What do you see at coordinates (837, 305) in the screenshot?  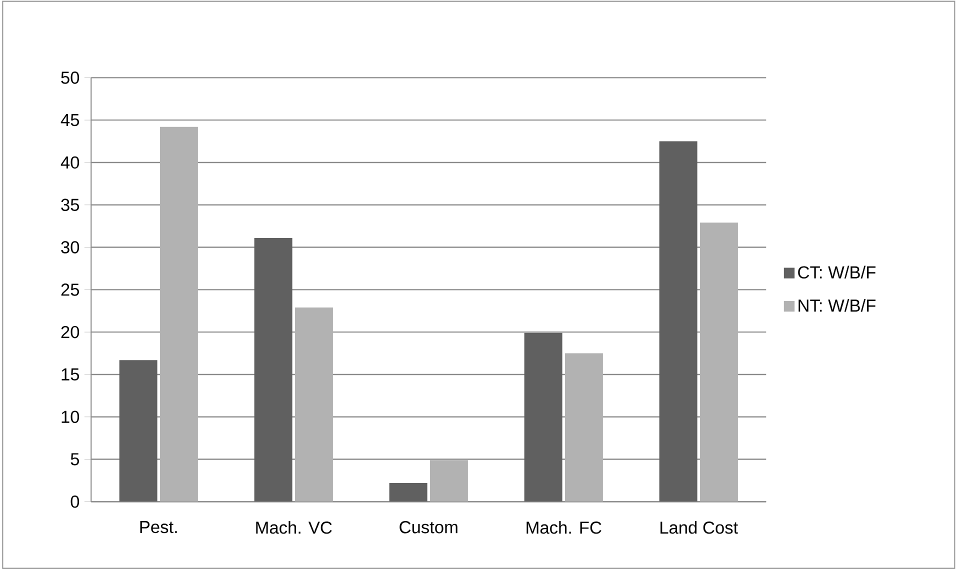 I see `legend-label: NT: W/B/F` at bounding box center [837, 305].